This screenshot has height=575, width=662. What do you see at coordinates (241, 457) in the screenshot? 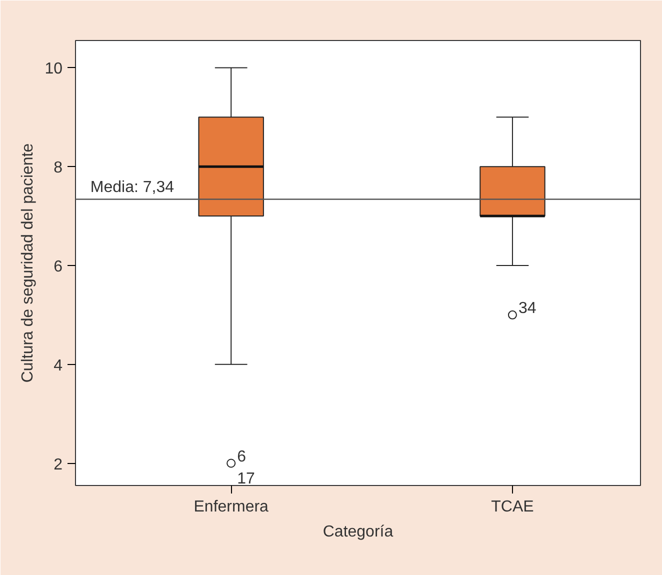
I see `annotation: 6` at bounding box center [241, 457].